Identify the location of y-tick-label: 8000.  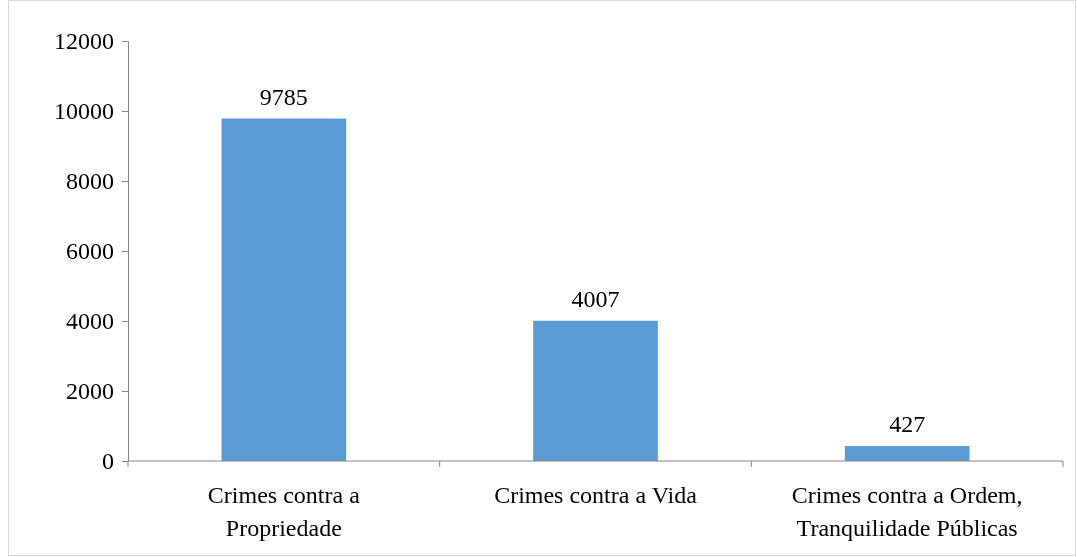
(90, 181).